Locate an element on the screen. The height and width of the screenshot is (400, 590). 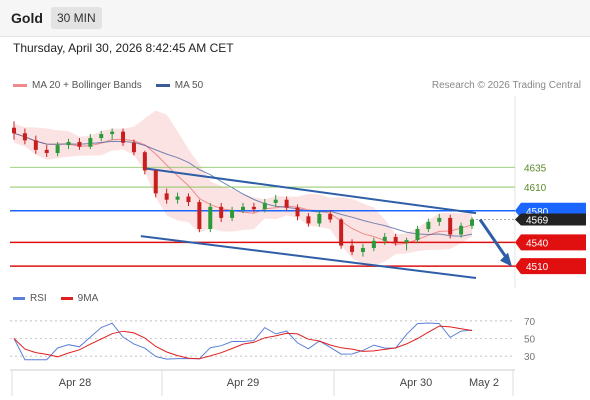
rsi-line is located at coordinates (243, 341).